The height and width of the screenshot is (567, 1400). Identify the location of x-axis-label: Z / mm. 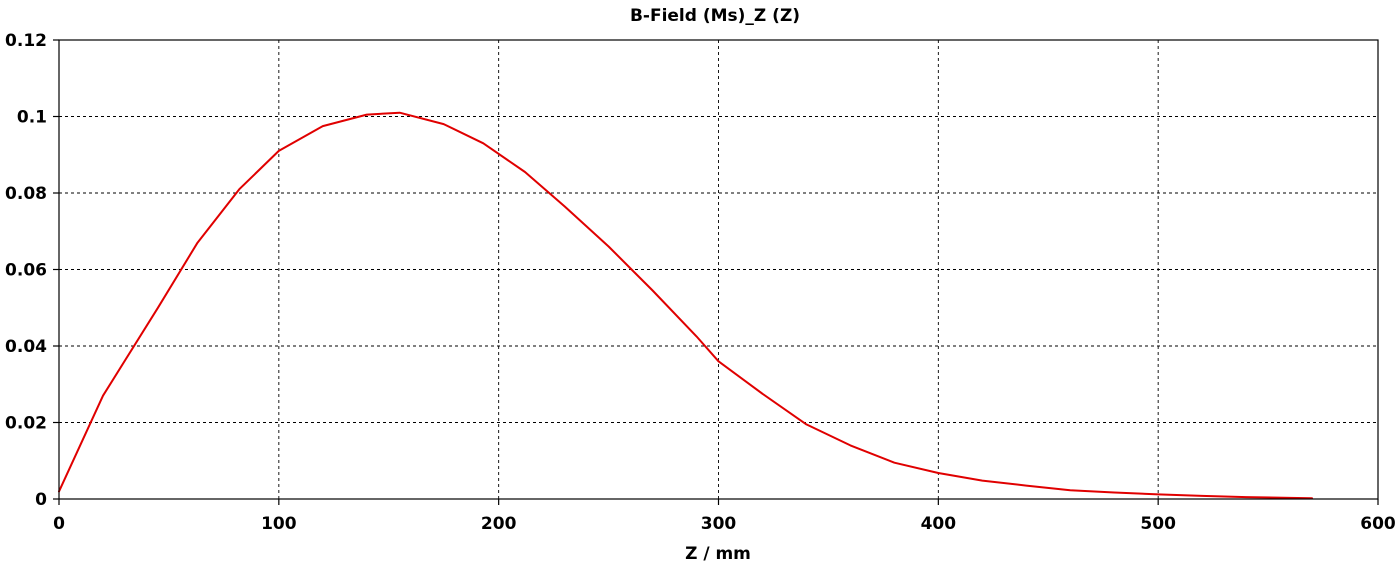
(718, 554).